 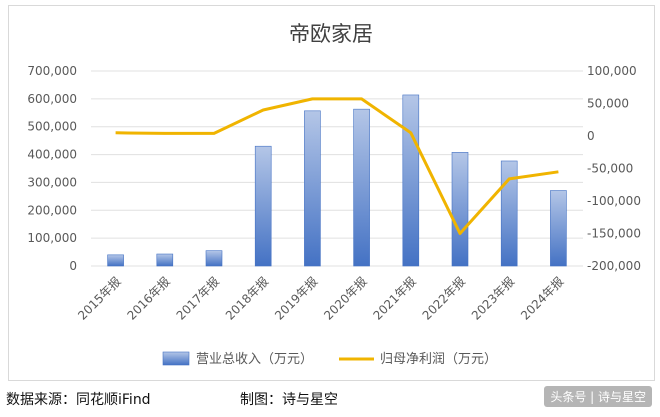 I want to click on left-axis-tick: 600,000, so click(x=52, y=99).